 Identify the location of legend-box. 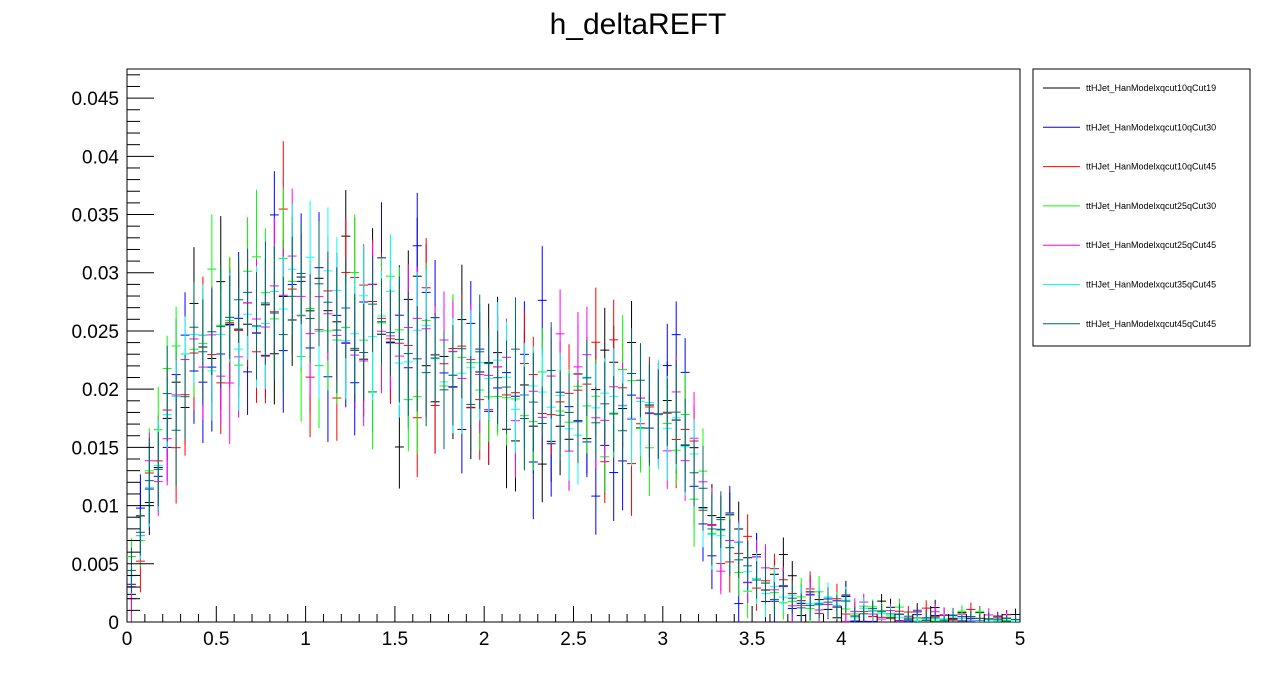
(1141, 207).